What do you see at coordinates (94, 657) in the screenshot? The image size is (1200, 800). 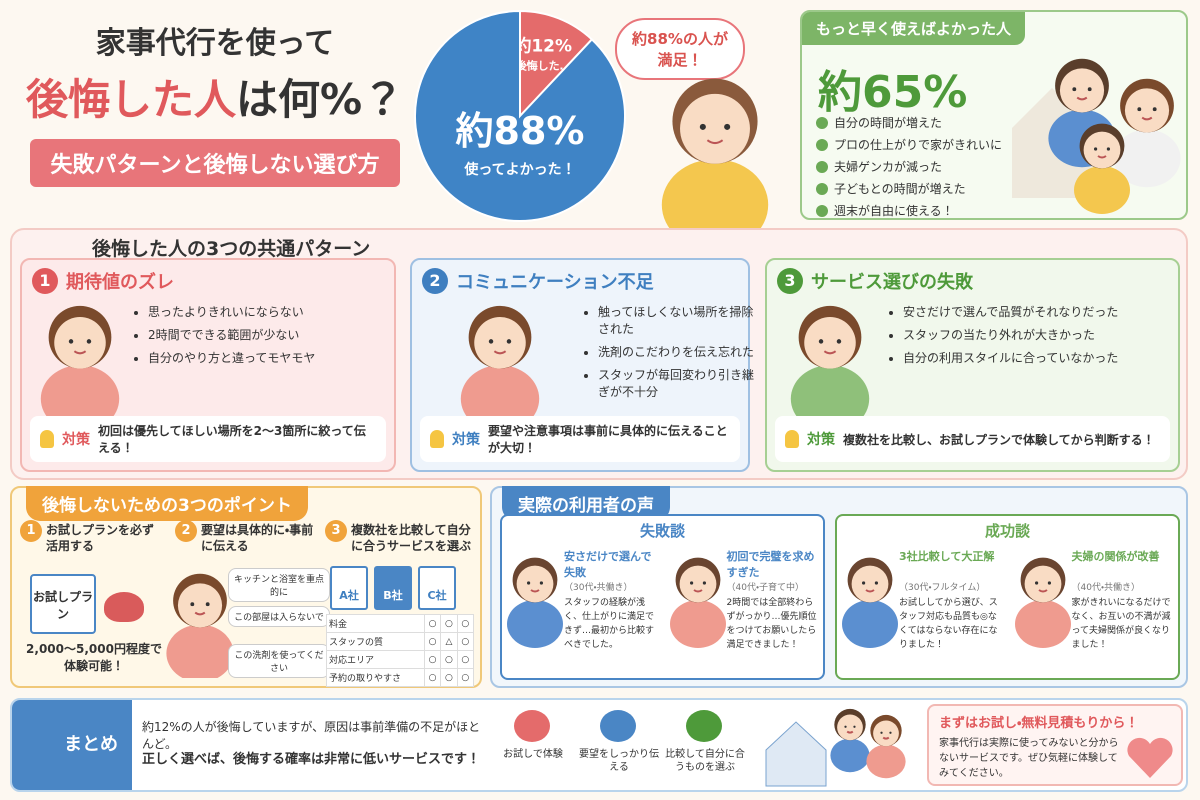 I see `price: 2,000〜5,000円程度で体験可能！` at bounding box center [94, 657].